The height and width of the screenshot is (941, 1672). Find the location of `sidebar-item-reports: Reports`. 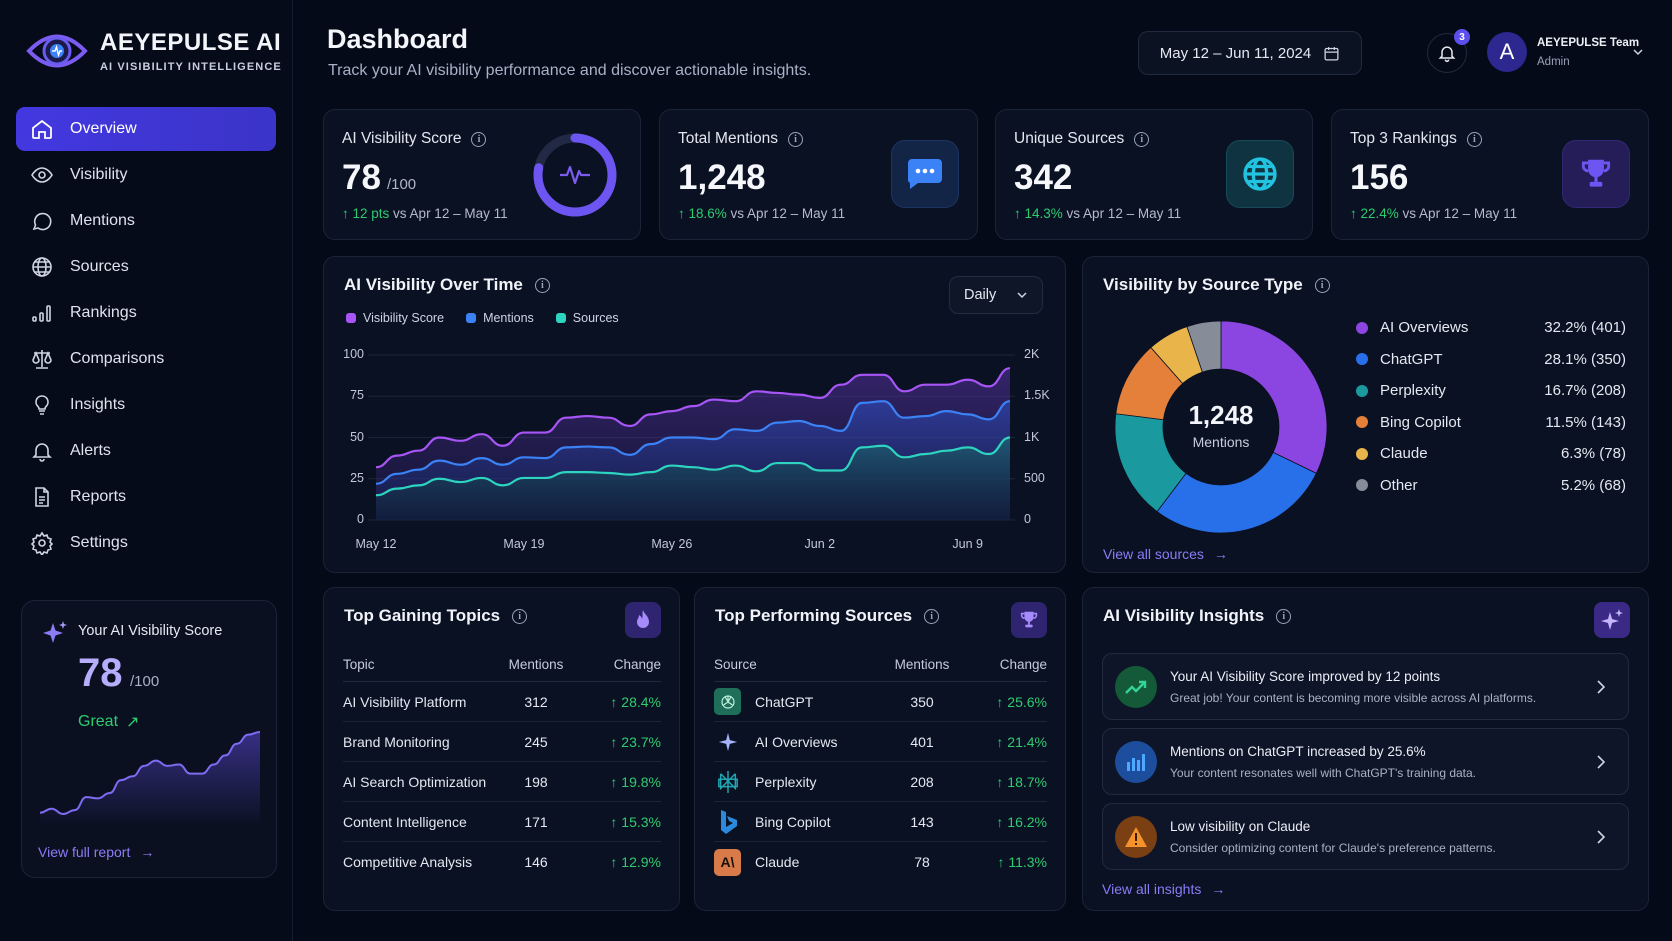

sidebar-item-reports: Reports is located at coordinates (146, 497).